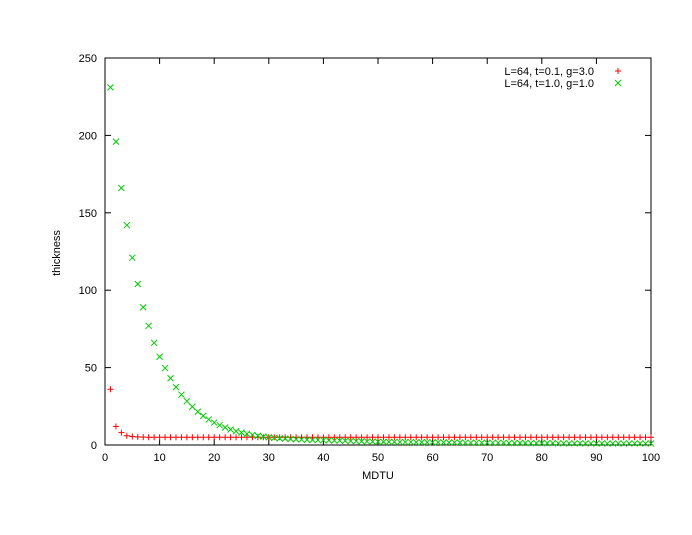 Image resolution: width=692 pixels, height=535 pixels. What do you see at coordinates (269, 458) in the screenshot?
I see `x-tick-label: 30` at bounding box center [269, 458].